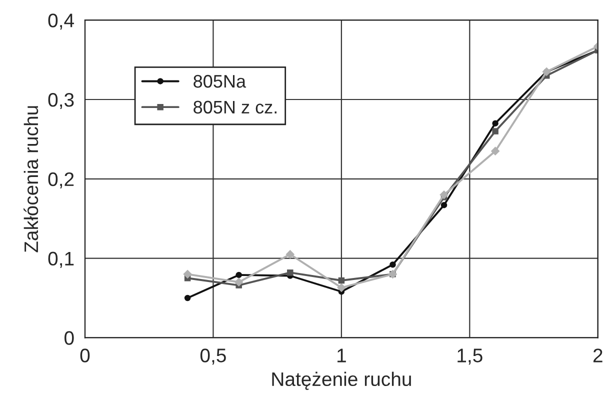  What do you see at coordinates (235, 107) in the screenshot?
I see `legend-label: 805N z cz.` at bounding box center [235, 107].